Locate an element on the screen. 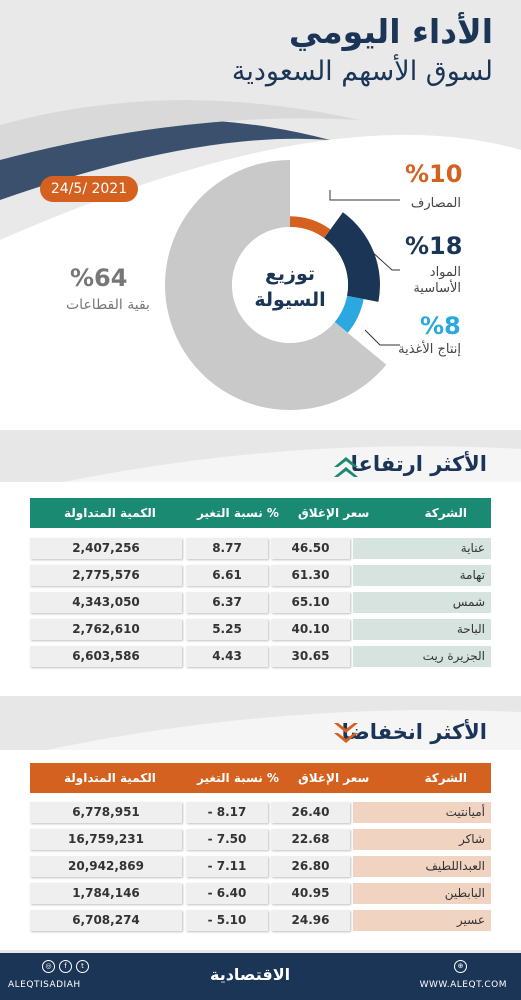  table-row: 6,778,951- 8.17 26.40 أميانتيت is located at coordinates (260, 812).